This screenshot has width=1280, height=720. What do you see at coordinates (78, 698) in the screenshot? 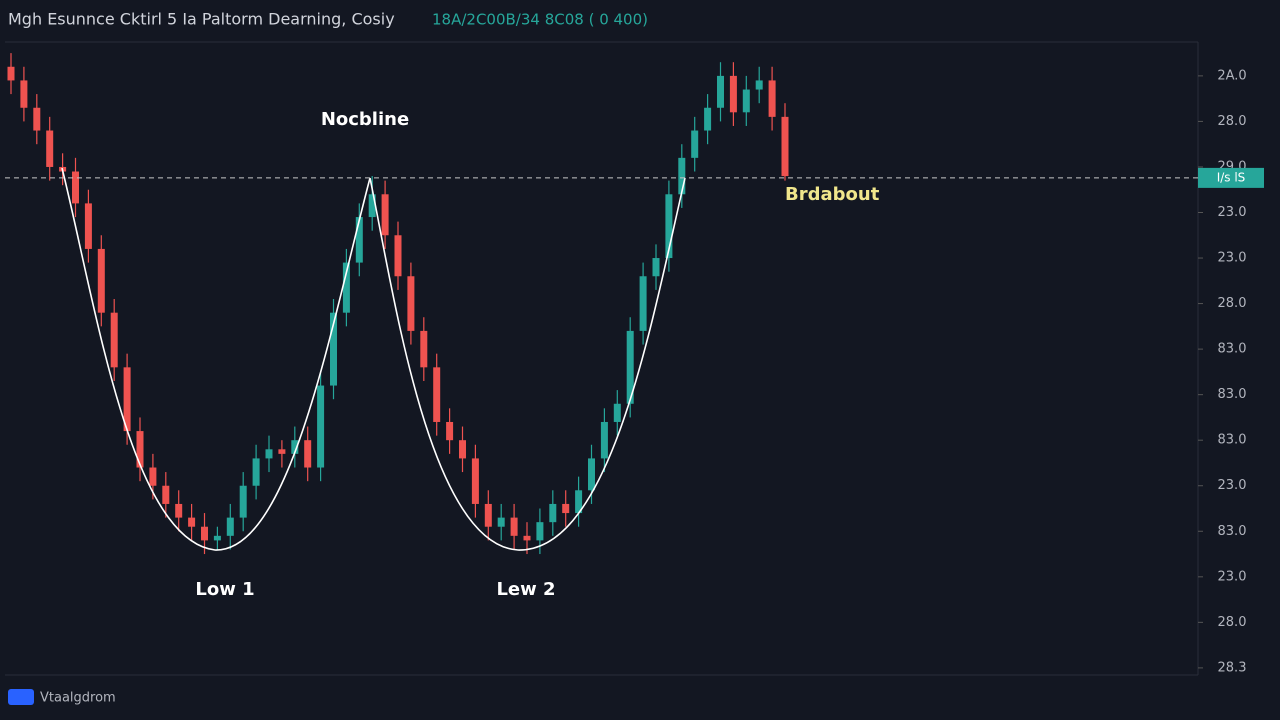
I see `logo: Vtaalgdrom` at bounding box center [78, 698].